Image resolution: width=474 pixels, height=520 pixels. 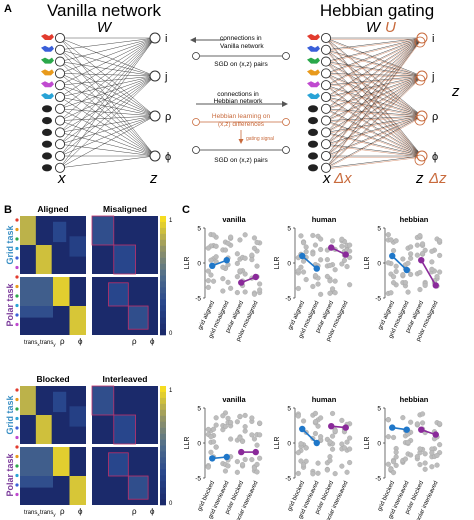 I want to click on bottom-colorbar-tick-min: 0, so click(x=171, y=504).